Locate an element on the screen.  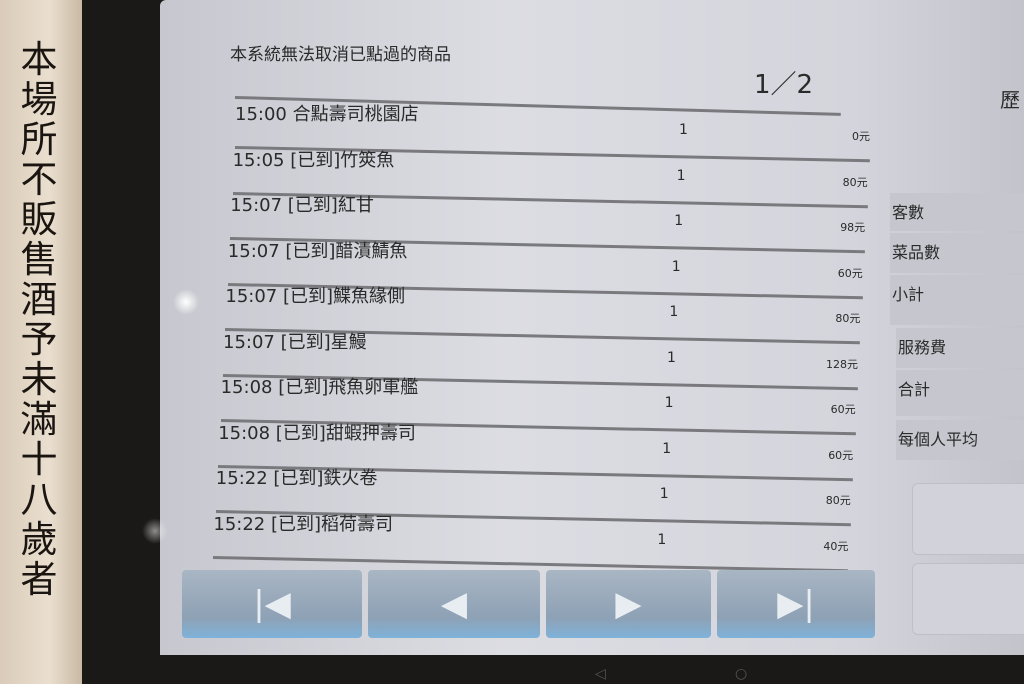
summary-row: 小計 is located at coordinates (957, 300).